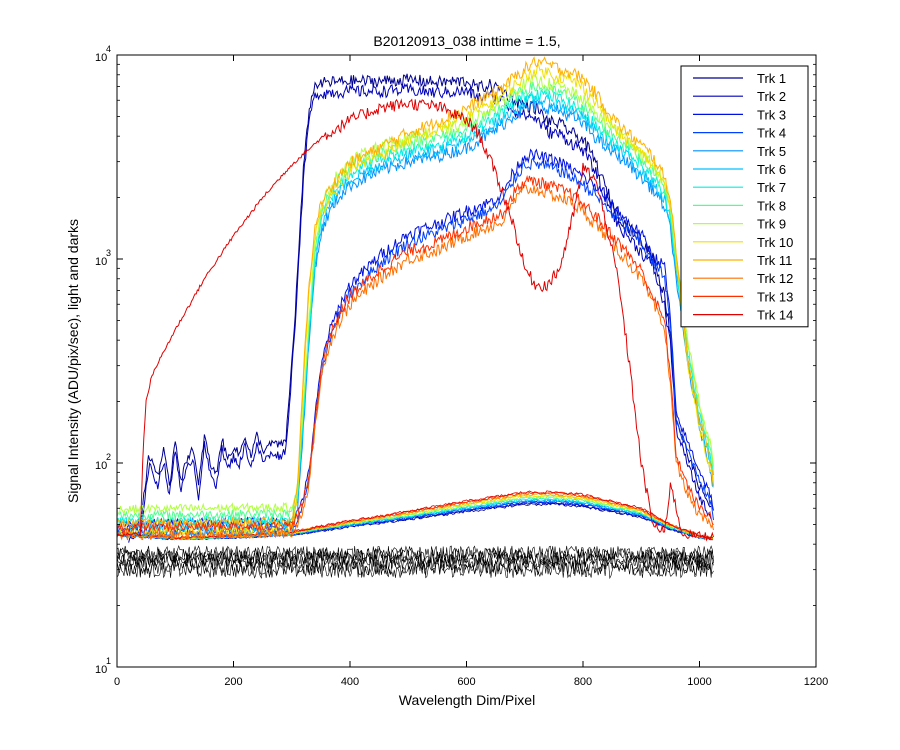 The height and width of the screenshot is (750, 900). I want to click on legend-box, so click(744, 196).